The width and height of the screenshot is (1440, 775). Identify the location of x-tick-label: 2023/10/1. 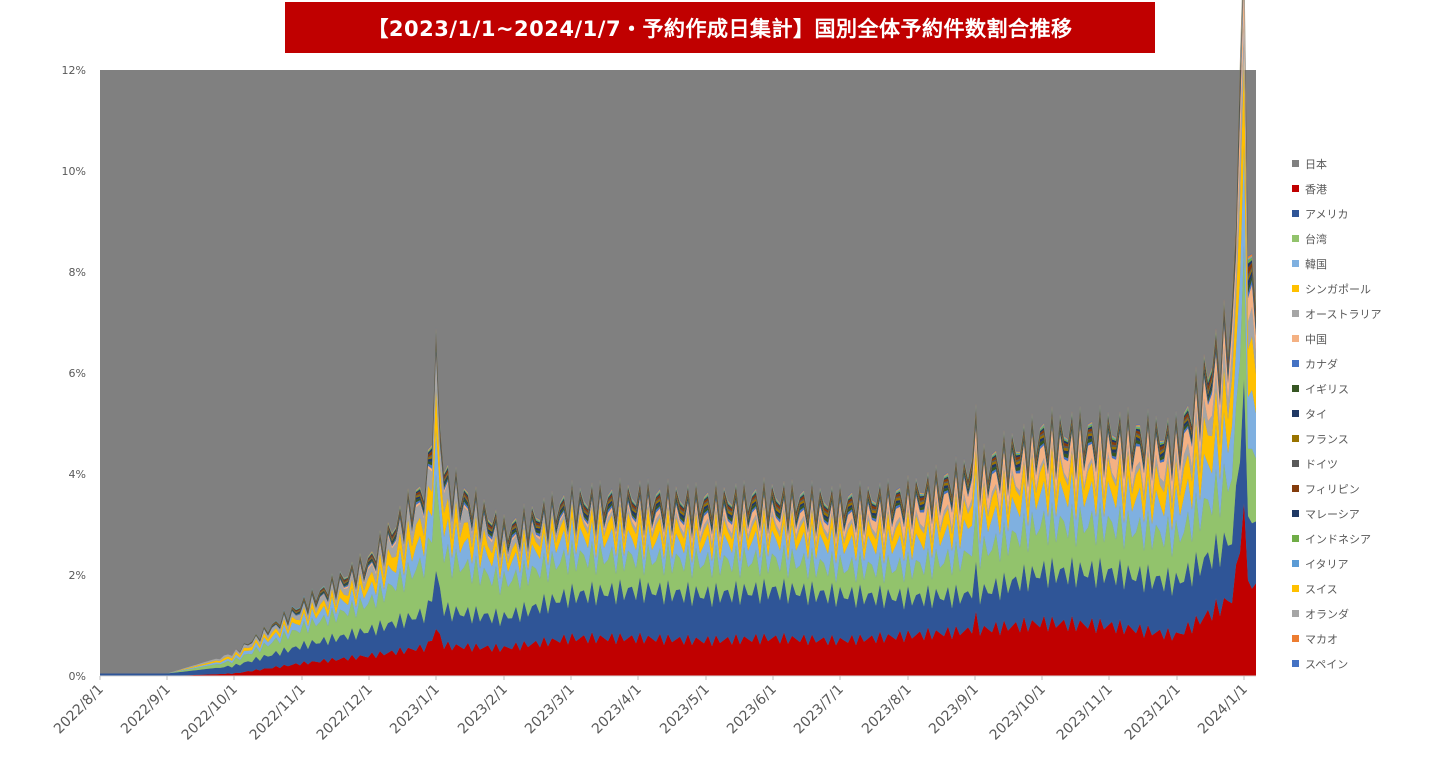
(1018, 713).